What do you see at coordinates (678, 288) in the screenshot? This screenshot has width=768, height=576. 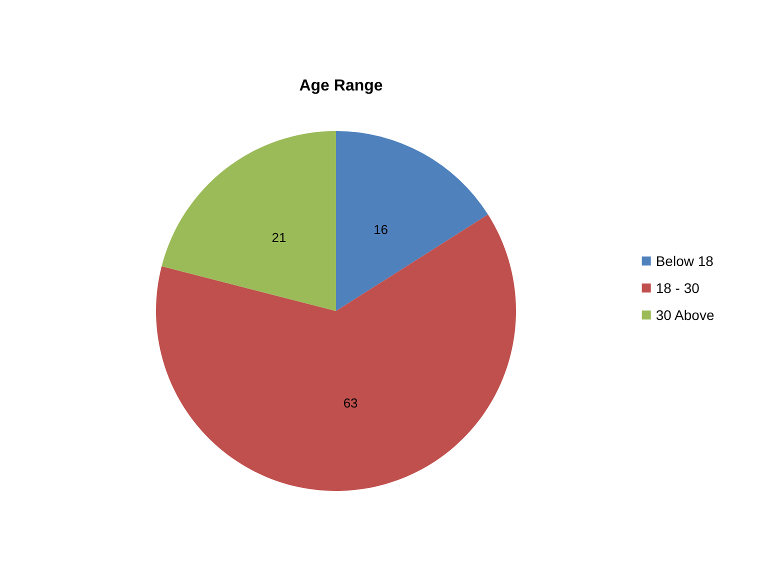 I see `legend-label: 18 - 30` at bounding box center [678, 288].